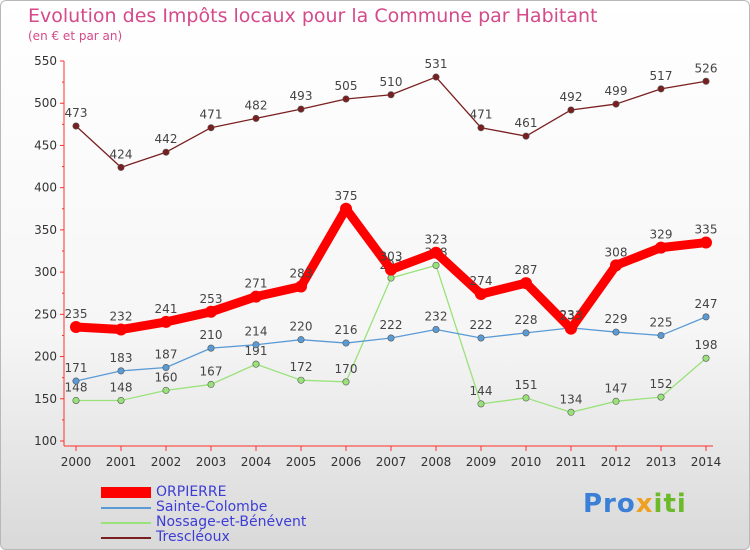 This screenshot has width=750, height=550. What do you see at coordinates (526, 123) in the screenshot?
I see `data-label-trescleoux: 461` at bounding box center [526, 123].